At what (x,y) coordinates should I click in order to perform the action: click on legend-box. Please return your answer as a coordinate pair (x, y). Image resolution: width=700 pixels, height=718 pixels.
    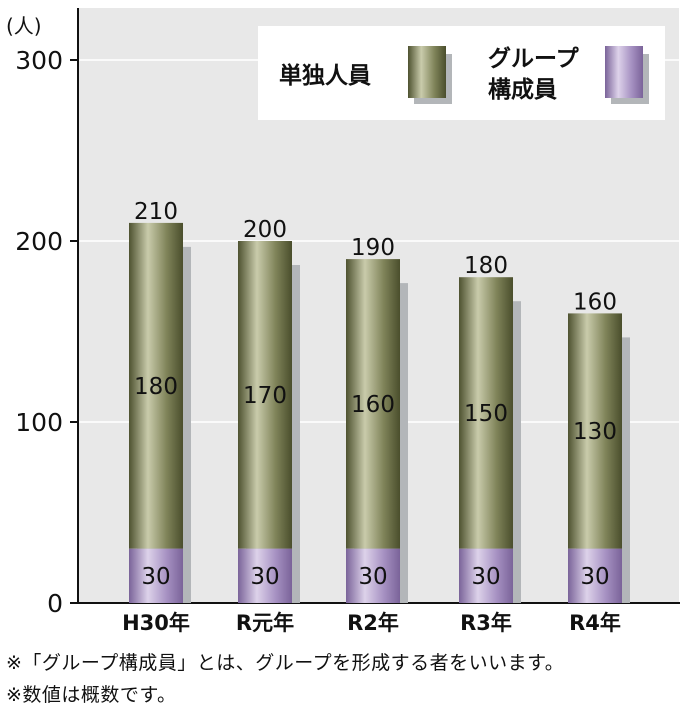
    Looking at the image, I should click on (461, 73).